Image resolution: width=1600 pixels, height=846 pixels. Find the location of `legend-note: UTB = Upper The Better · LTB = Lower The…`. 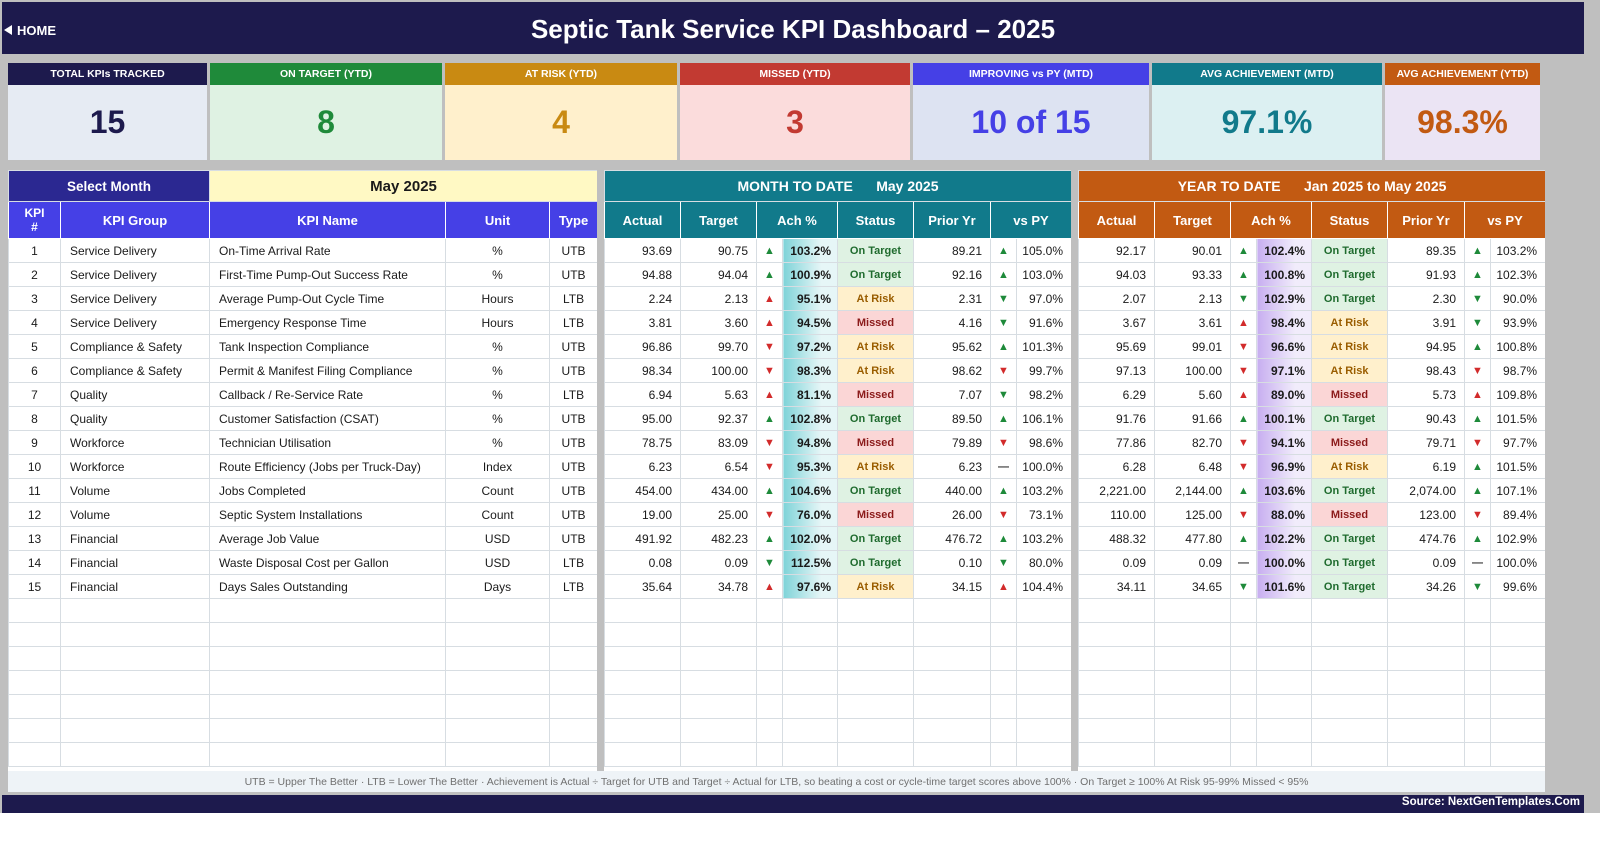

legend-note: UTB = Upper The Better · LTB = Lower The… is located at coordinates (776, 781).